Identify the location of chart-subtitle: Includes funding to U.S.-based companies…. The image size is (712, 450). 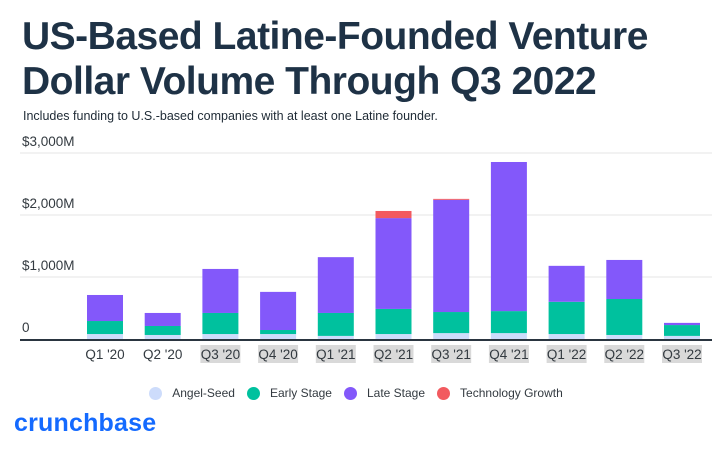
(230, 116).